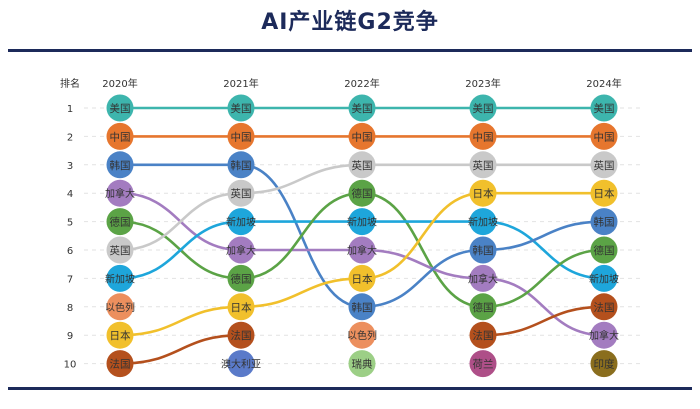 Image resolution: width=700 pixels, height=409 pixels. What do you see at coordinates (70, 109) in the screenshot?
I see `rank-label: 1` at bounding box center [70, 109].